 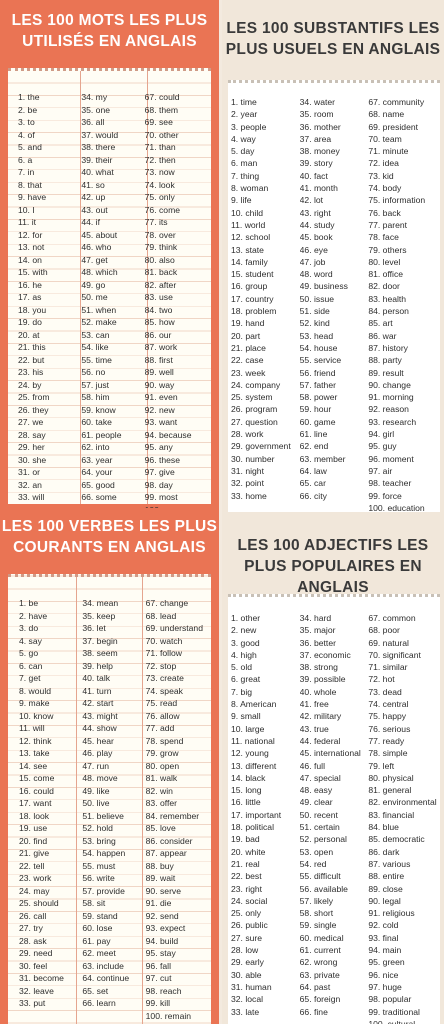 What do you see at coordinates (161, 665) in the screenshot?
I see `word-item: 72. stop` at bounding box center [161, 665].